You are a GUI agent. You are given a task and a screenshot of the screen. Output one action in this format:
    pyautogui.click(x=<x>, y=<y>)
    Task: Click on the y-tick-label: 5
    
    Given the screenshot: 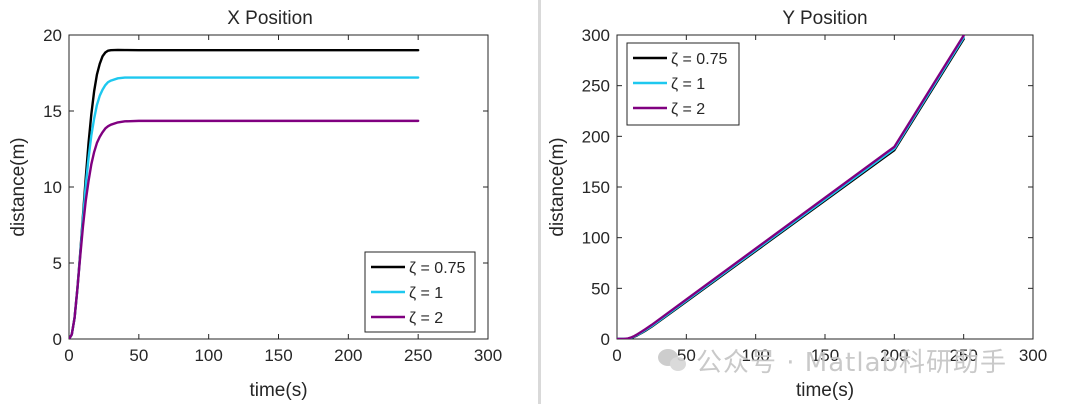 What is the action you would take?
    pyautogui.click(x=57, y=263)
    